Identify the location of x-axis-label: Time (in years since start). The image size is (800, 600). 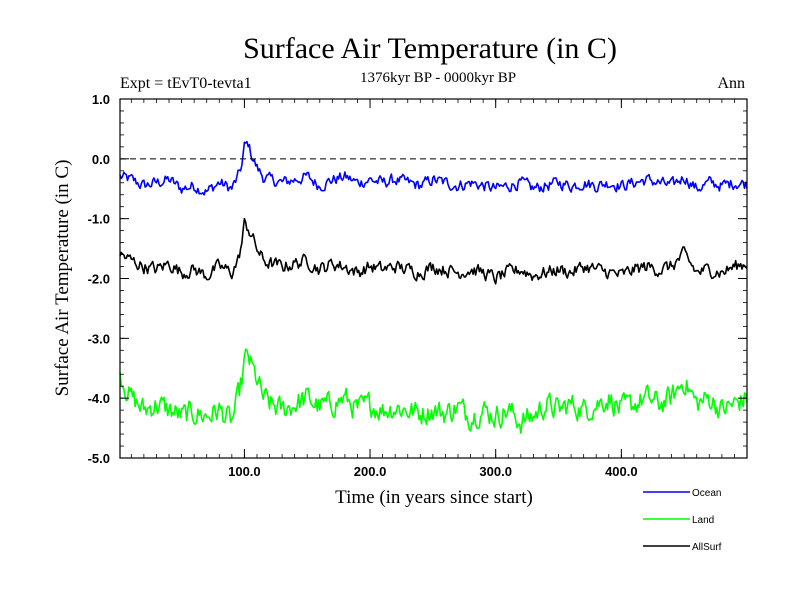
(434, 497).